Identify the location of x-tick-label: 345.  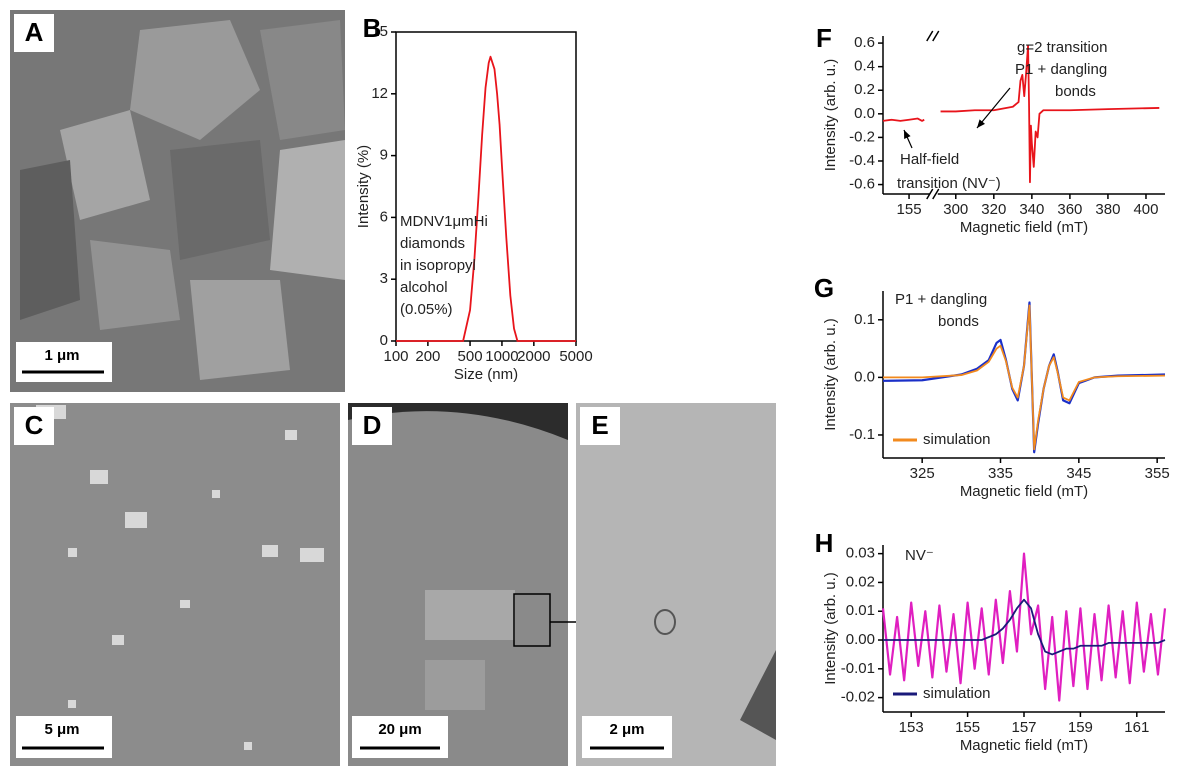
(1078, 473).